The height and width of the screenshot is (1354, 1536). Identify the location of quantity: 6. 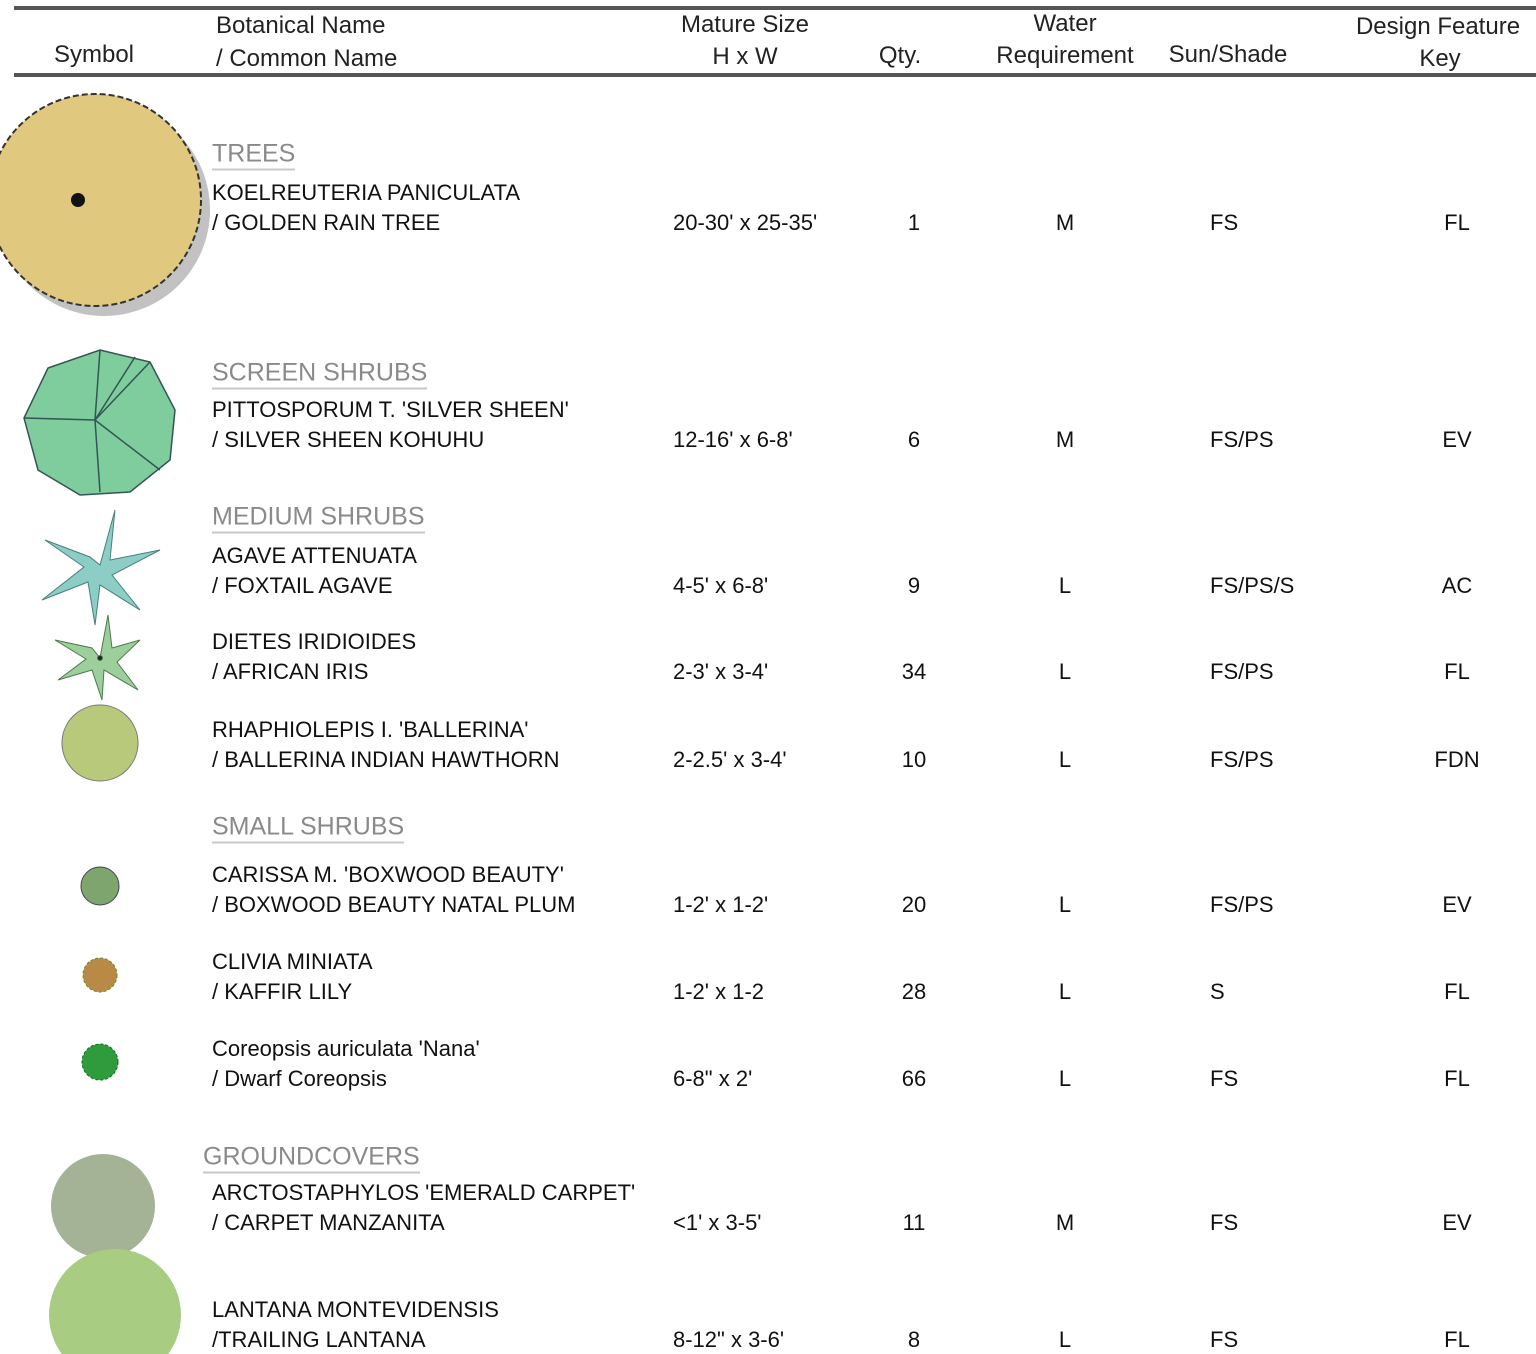
(914, 439).